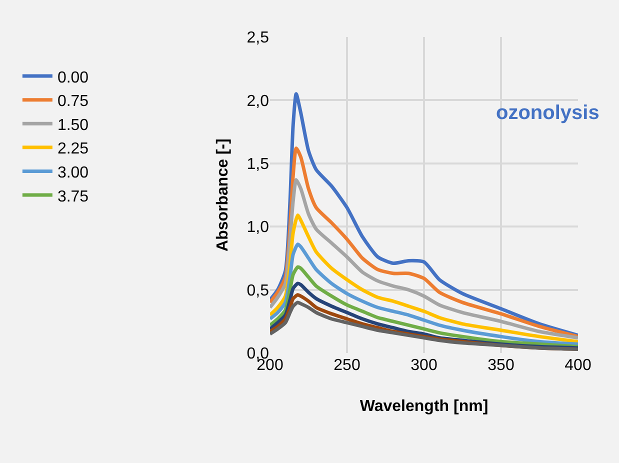 The width and height of the screenshot is (619, 463). What do you see at coordinates (73, 149) in the screenshot?
I see `legend-label: 2.25` at bounding box center [73, 149].